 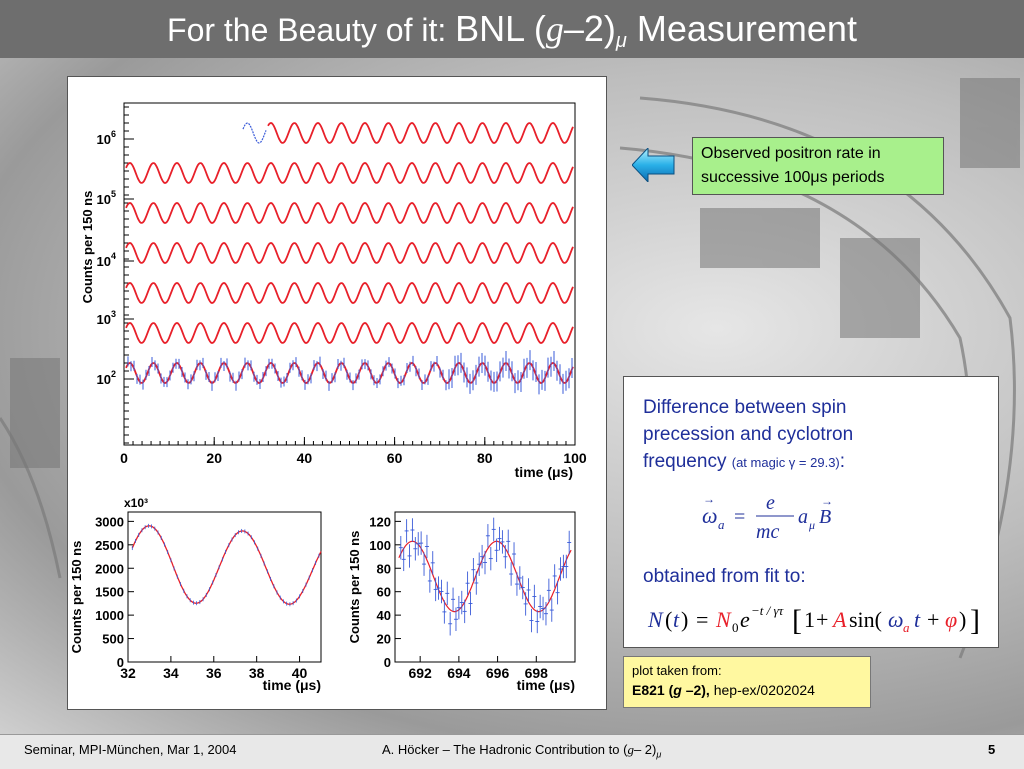 I want to click on svg-text: 1, so click(x=809, y=619).